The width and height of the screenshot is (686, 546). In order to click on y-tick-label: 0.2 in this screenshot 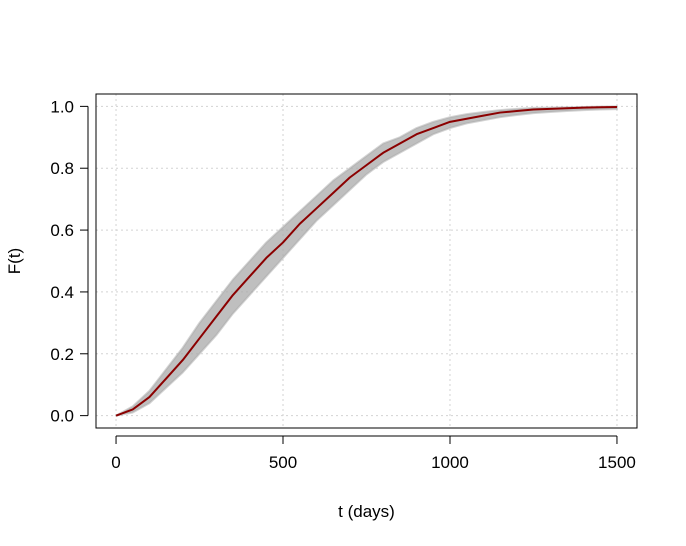, I will do `click(62, 354)`.